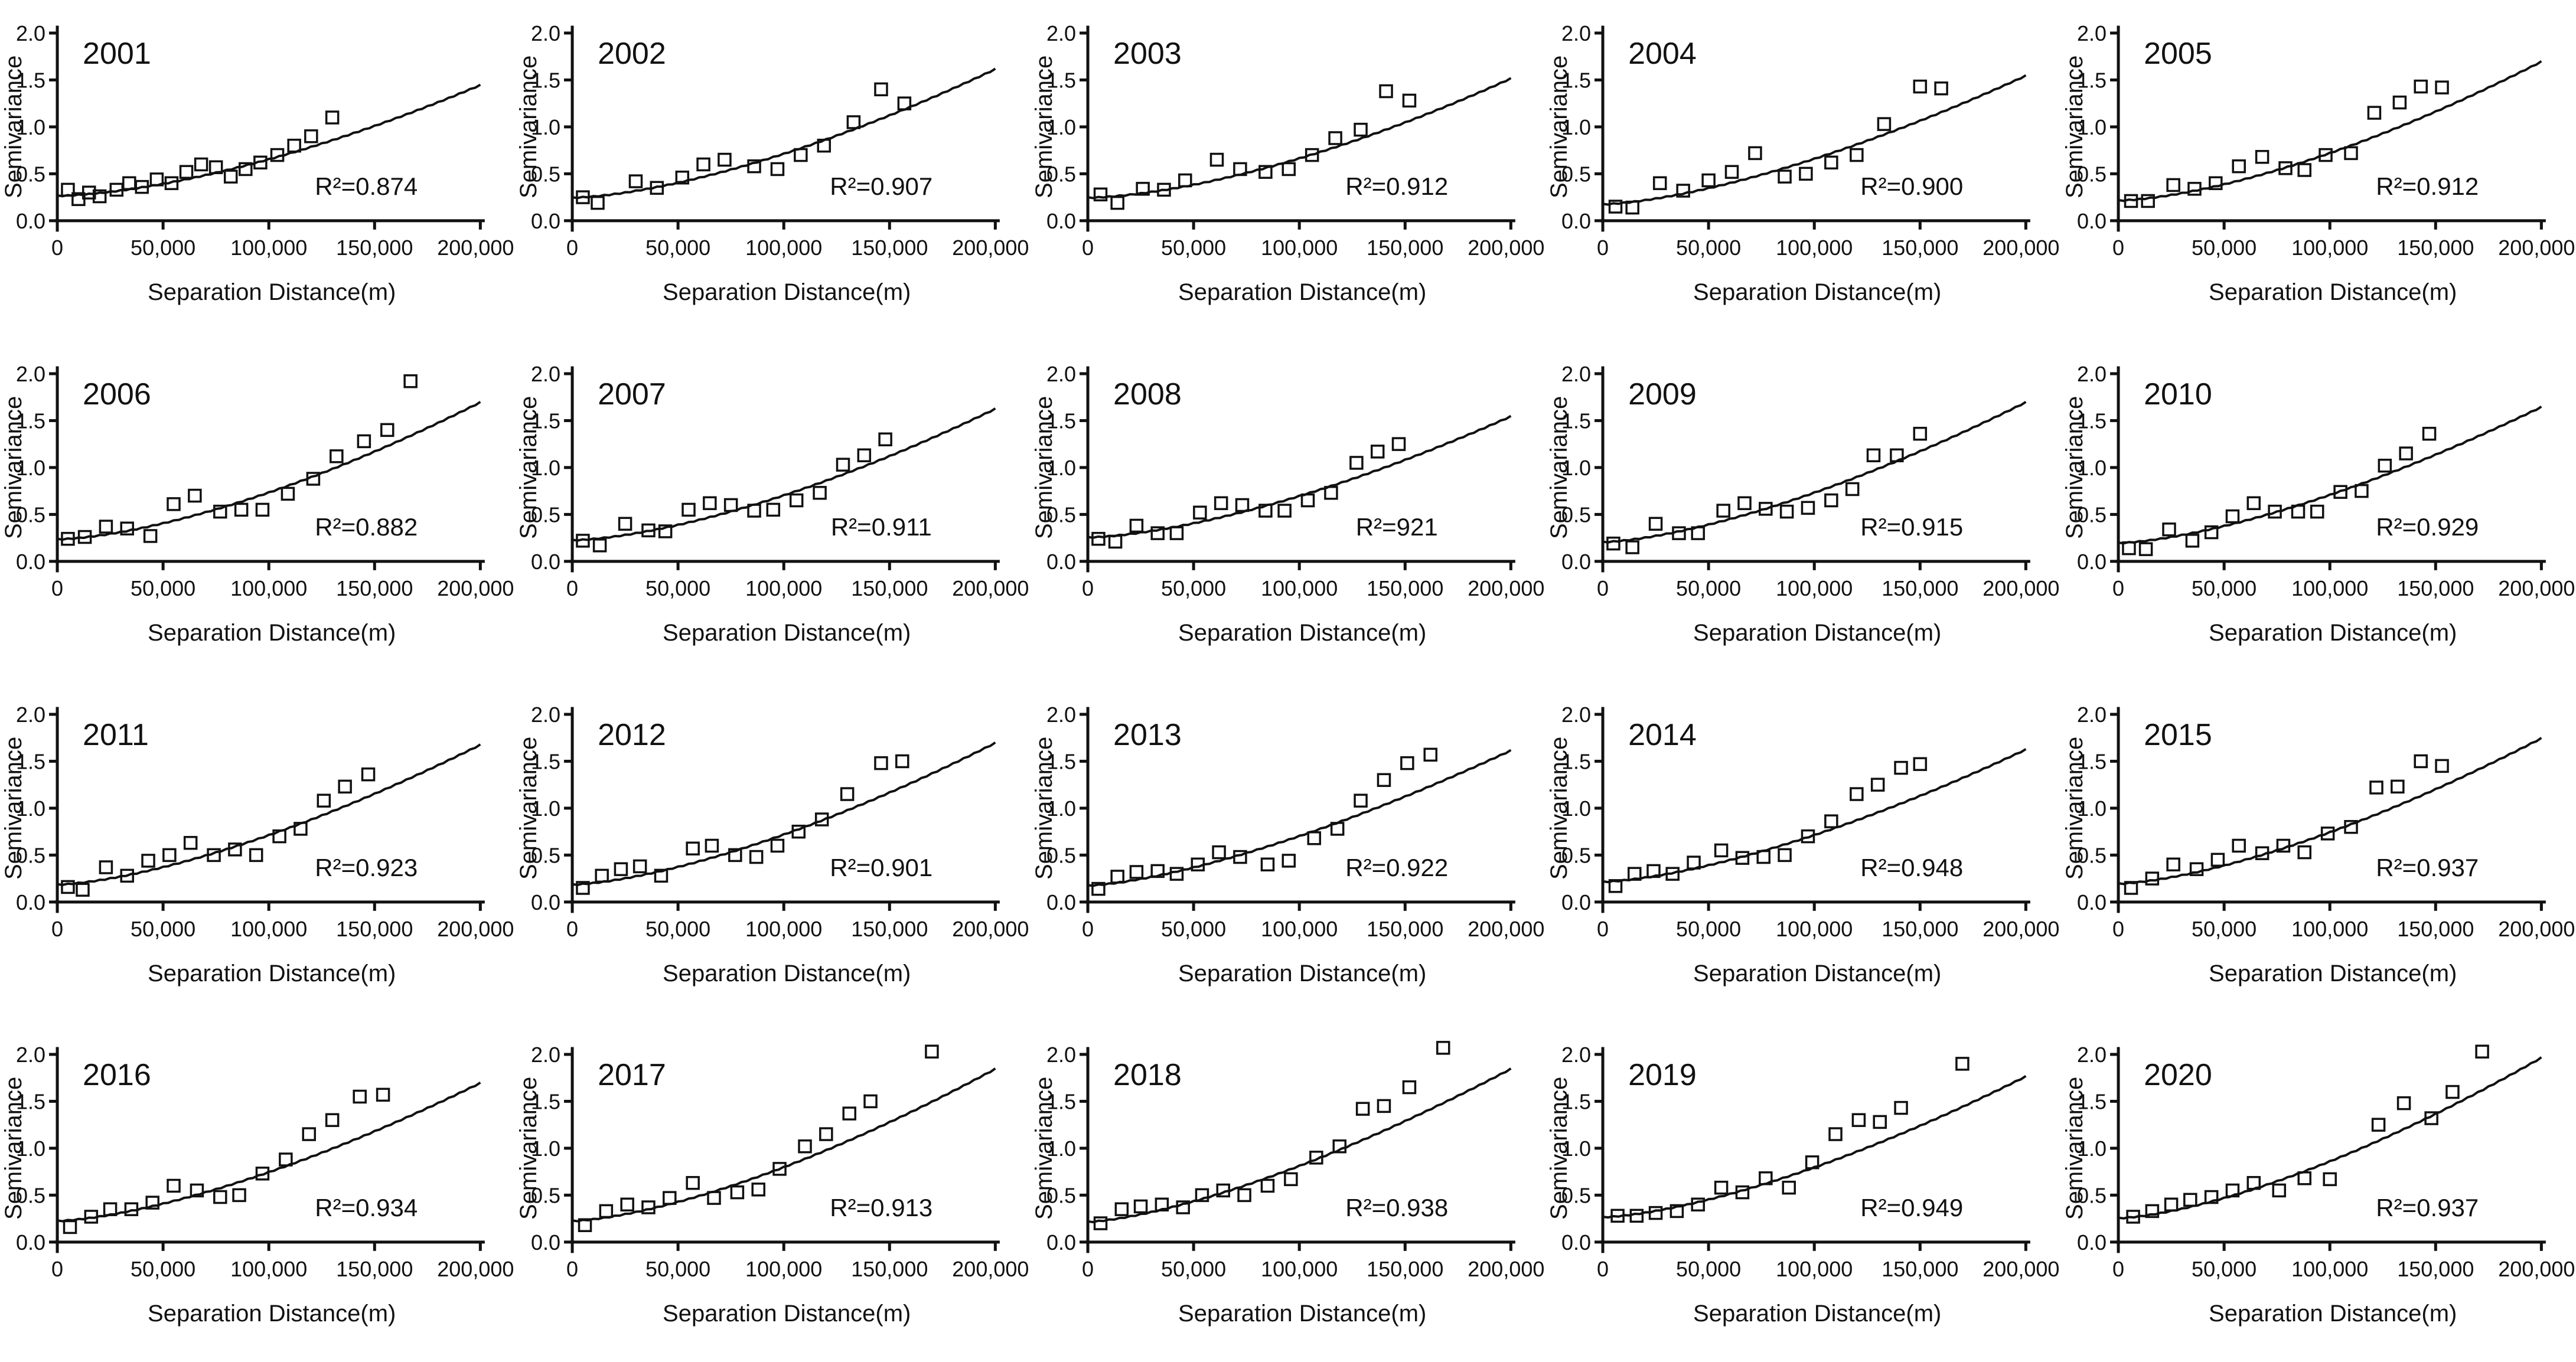 This screenshot has width=2576, height=1362. What do you see at coordinates (2178, 394) in the screenshot?
I see `year-label: 2010` at bounding box center [2178, 394].